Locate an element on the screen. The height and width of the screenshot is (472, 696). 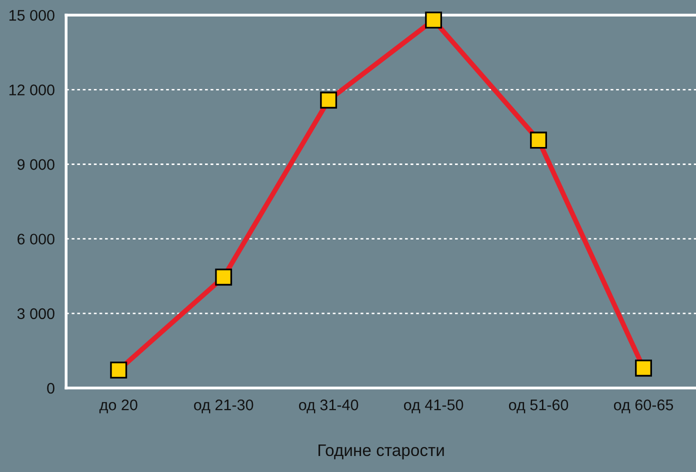
y-tick-label: 0 is located at coordinates (50, 388).